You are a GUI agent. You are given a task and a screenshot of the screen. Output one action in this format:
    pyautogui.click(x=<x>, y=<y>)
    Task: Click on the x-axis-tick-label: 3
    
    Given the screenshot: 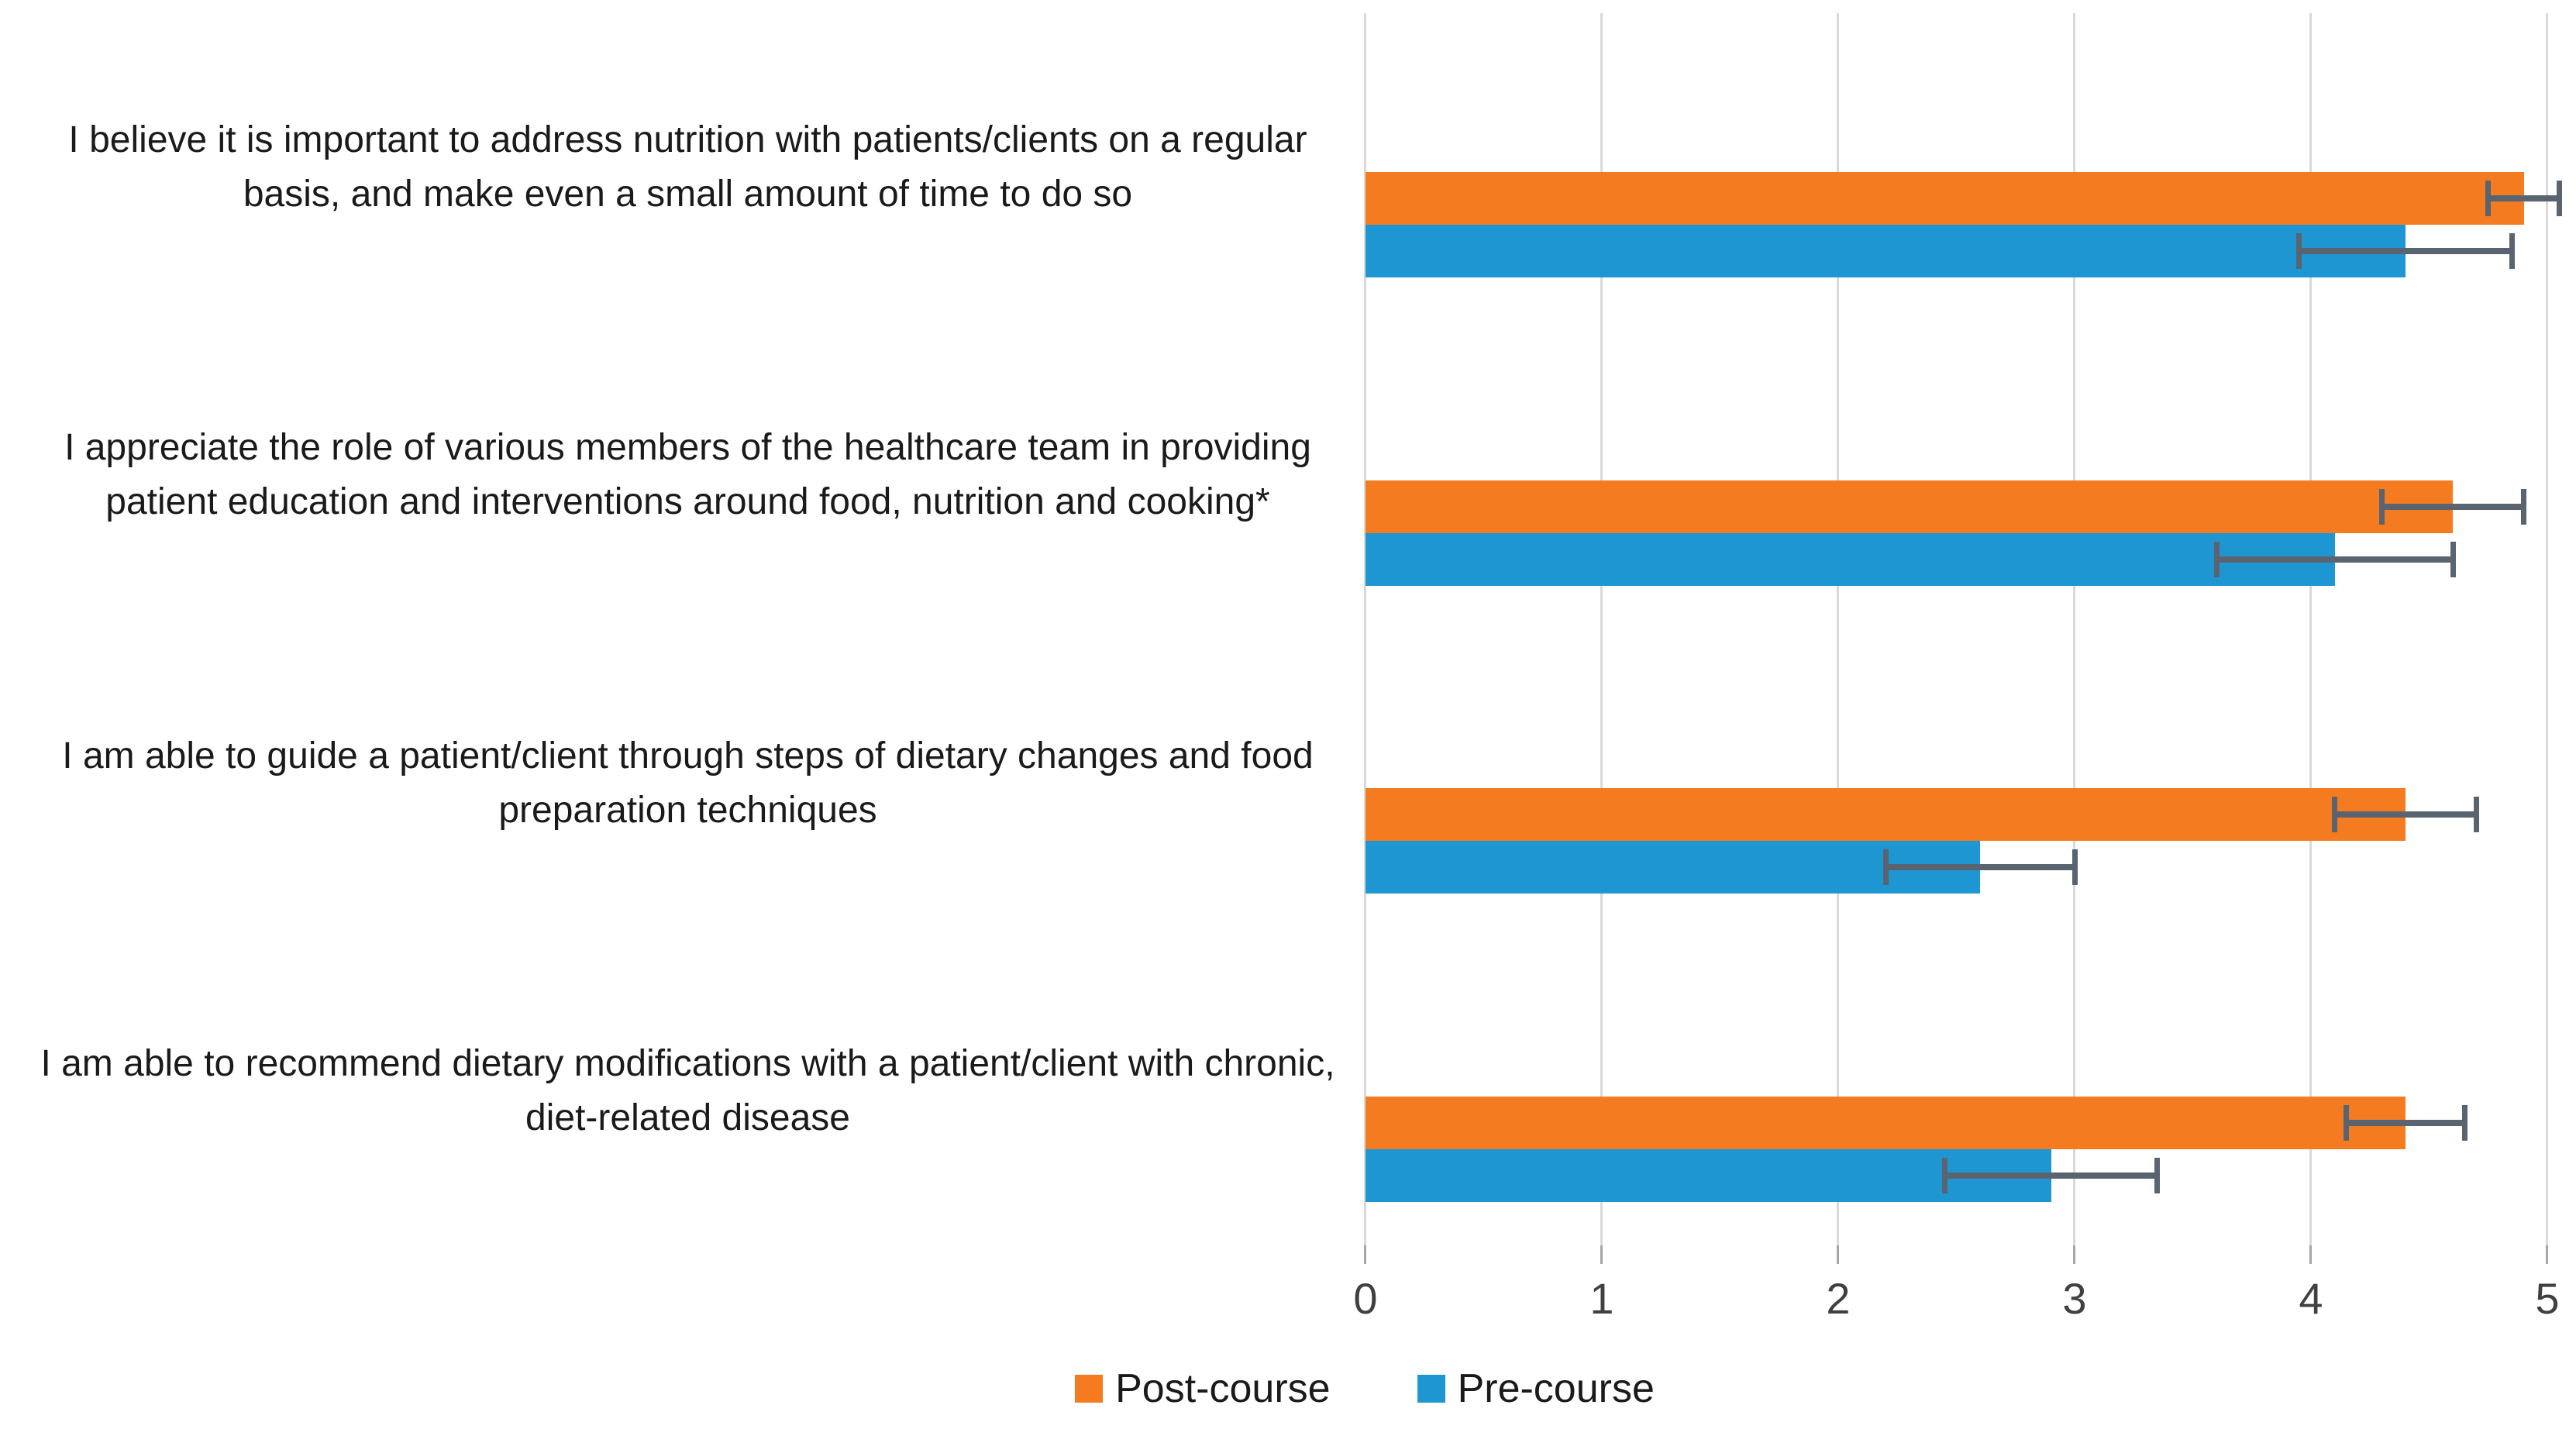 What is the action you would take?
    pyautogui.click(x=2074, y=1298)
    